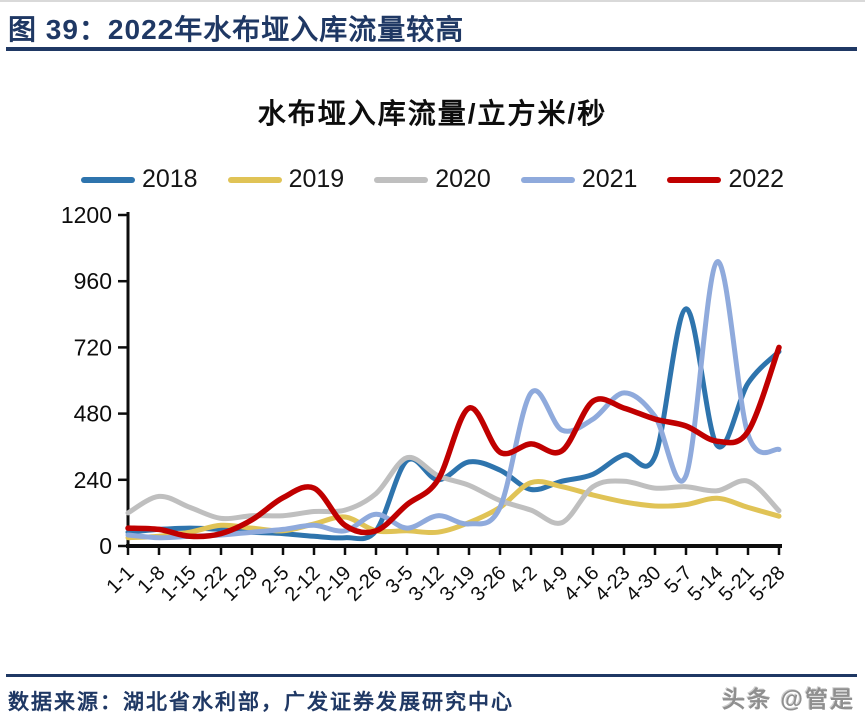 This screenshot has width=865, height=723. What do you see at coordinates (93, 281) in the screenshot?
I see `y-tick-label: 960` at bounding box center [93, 281].